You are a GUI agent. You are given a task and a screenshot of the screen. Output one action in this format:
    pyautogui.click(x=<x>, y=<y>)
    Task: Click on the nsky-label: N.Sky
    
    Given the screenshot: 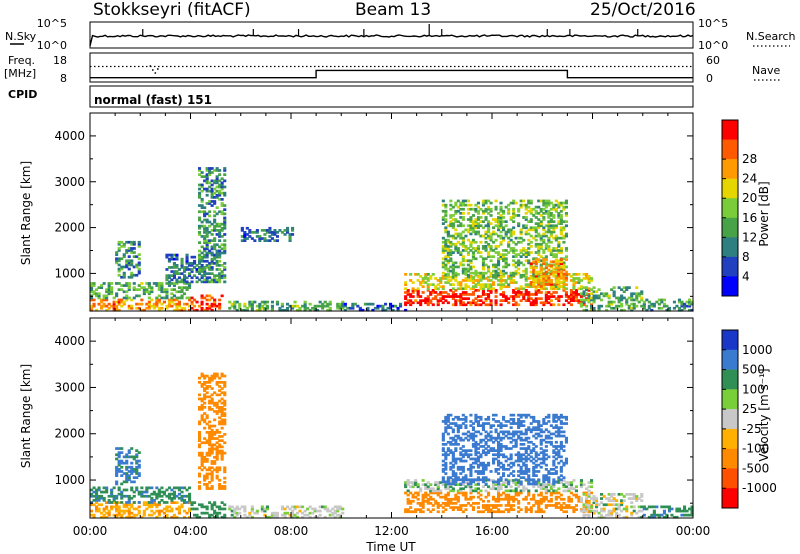 What is the action you would take?
    pyautogui.click(x=21, y=36)
    